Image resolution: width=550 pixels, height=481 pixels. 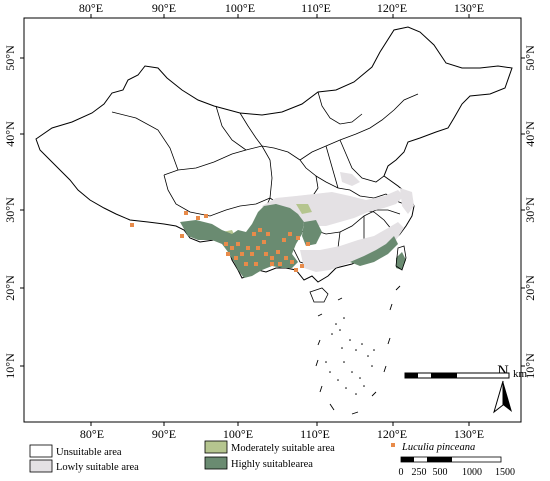 I want to click on legend-label-lowly: Lowly suitable area, so click(x=97, y=467).